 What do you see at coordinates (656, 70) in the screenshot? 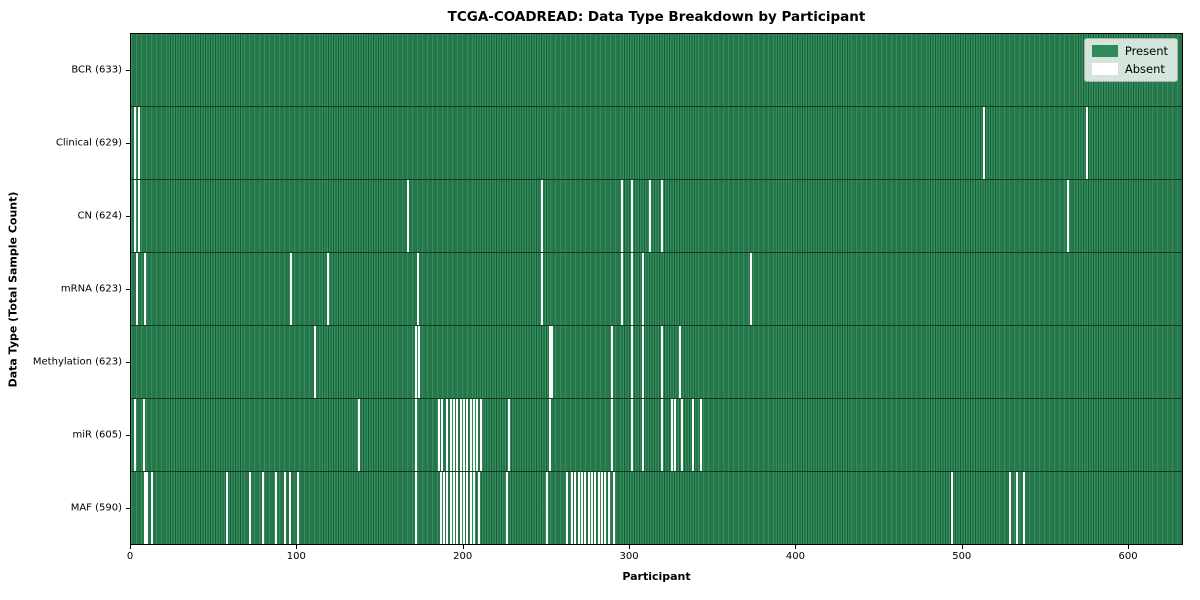
I see `heatmap-row-BCR` at bounding box center [656, 70].